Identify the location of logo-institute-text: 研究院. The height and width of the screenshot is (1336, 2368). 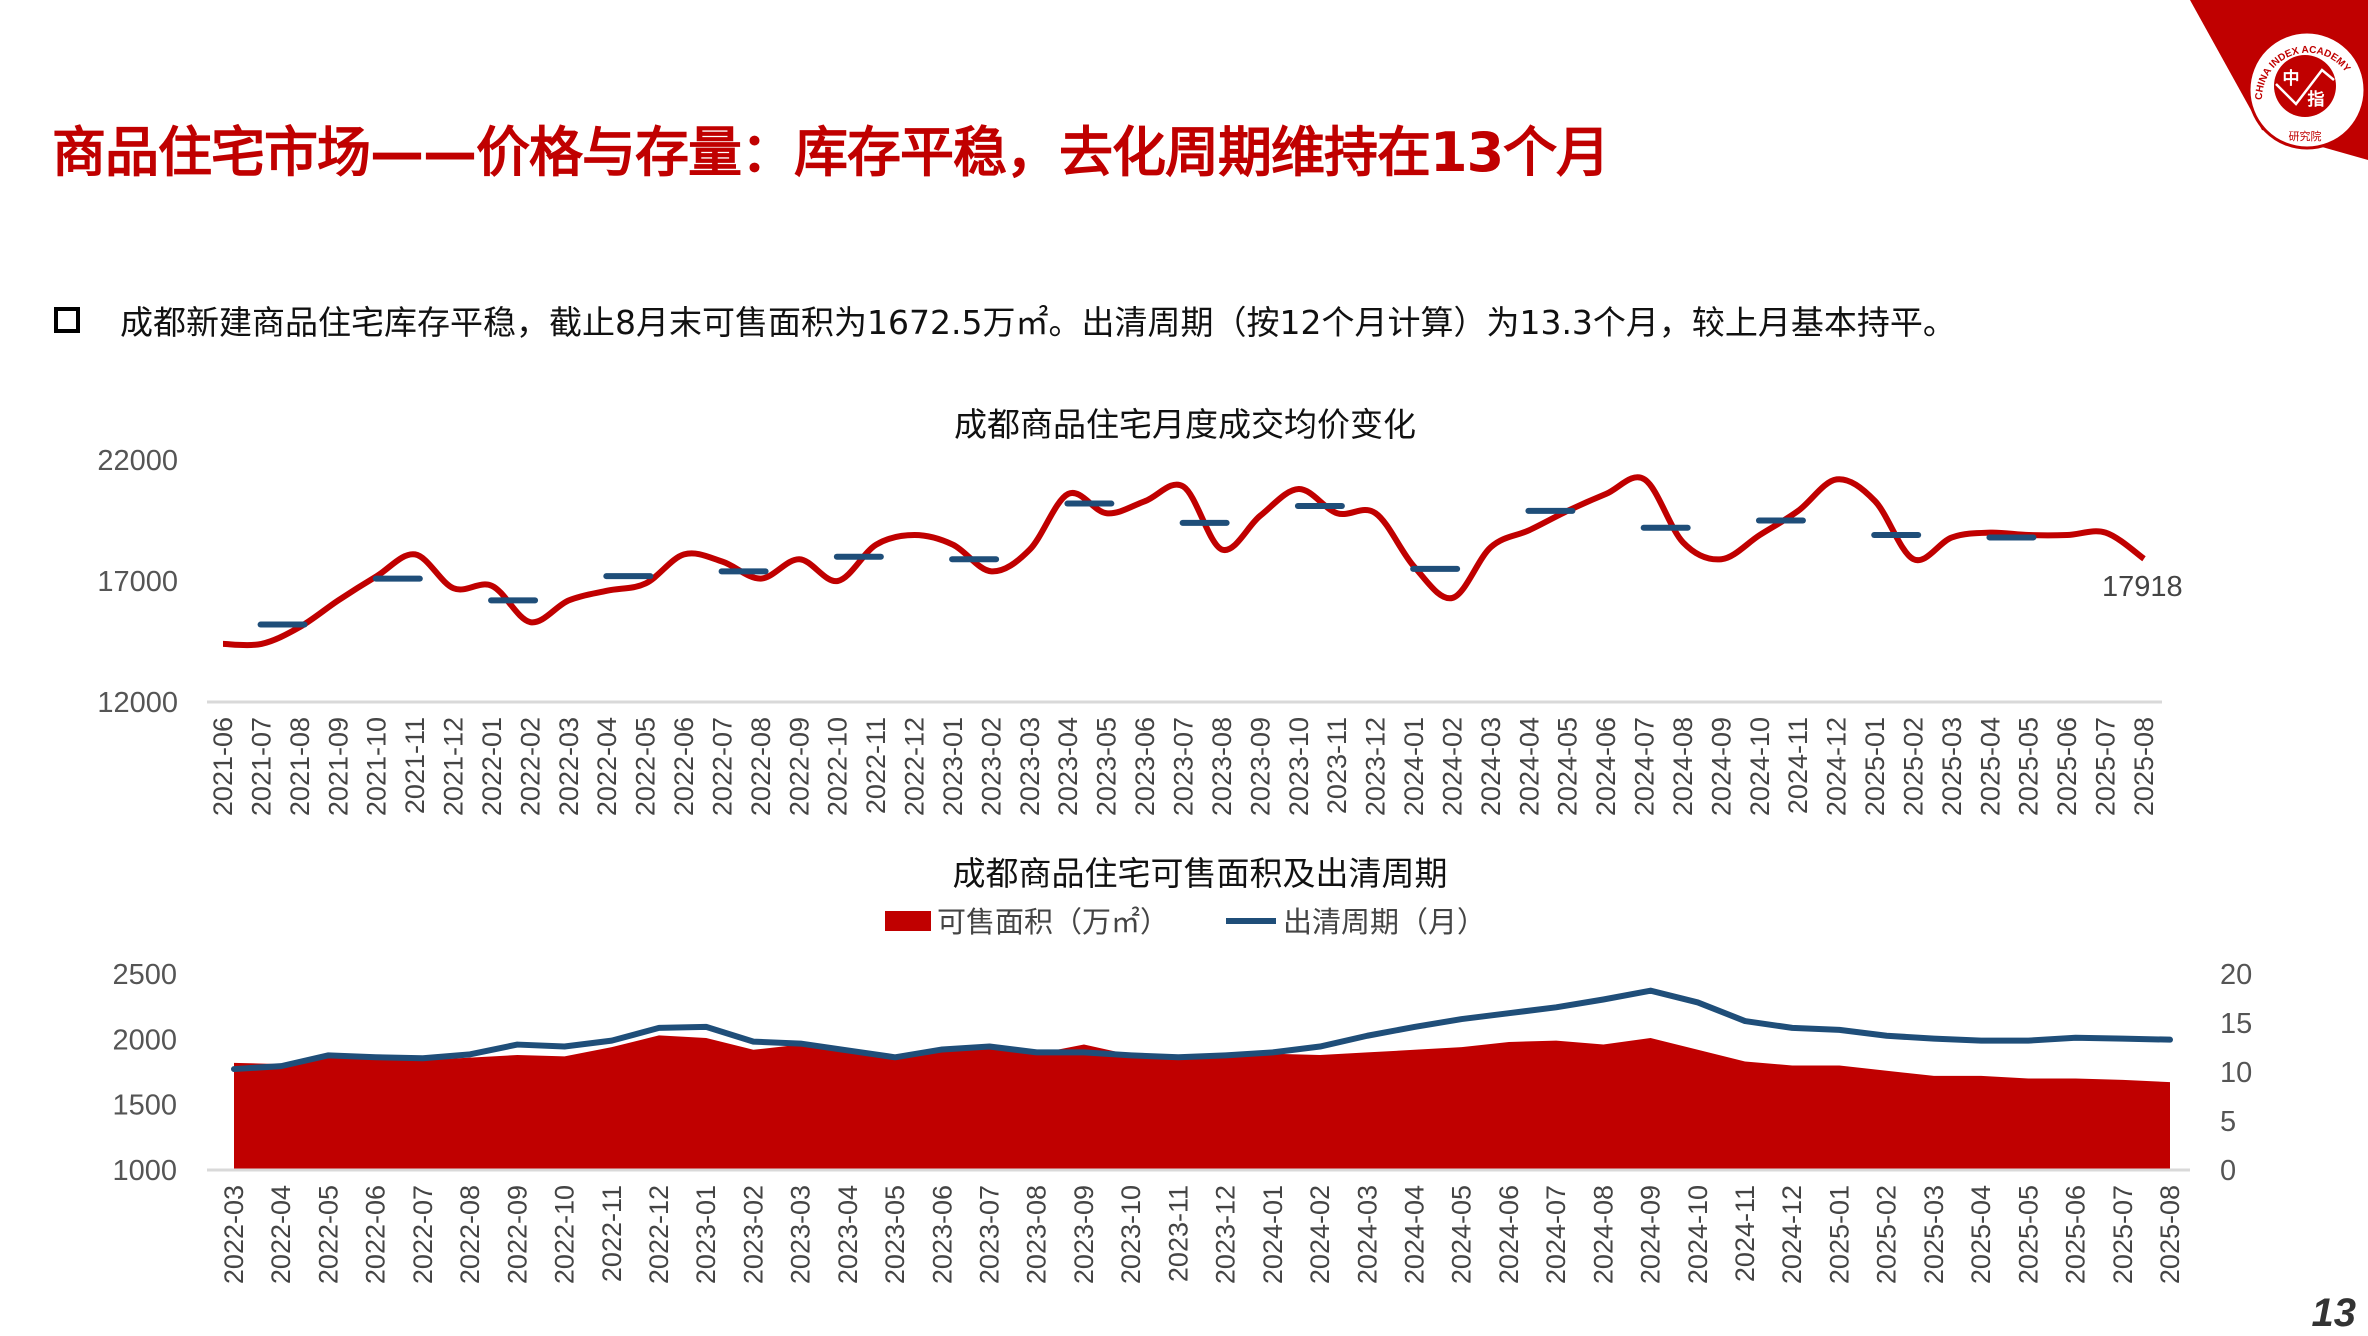
(2305, 136).